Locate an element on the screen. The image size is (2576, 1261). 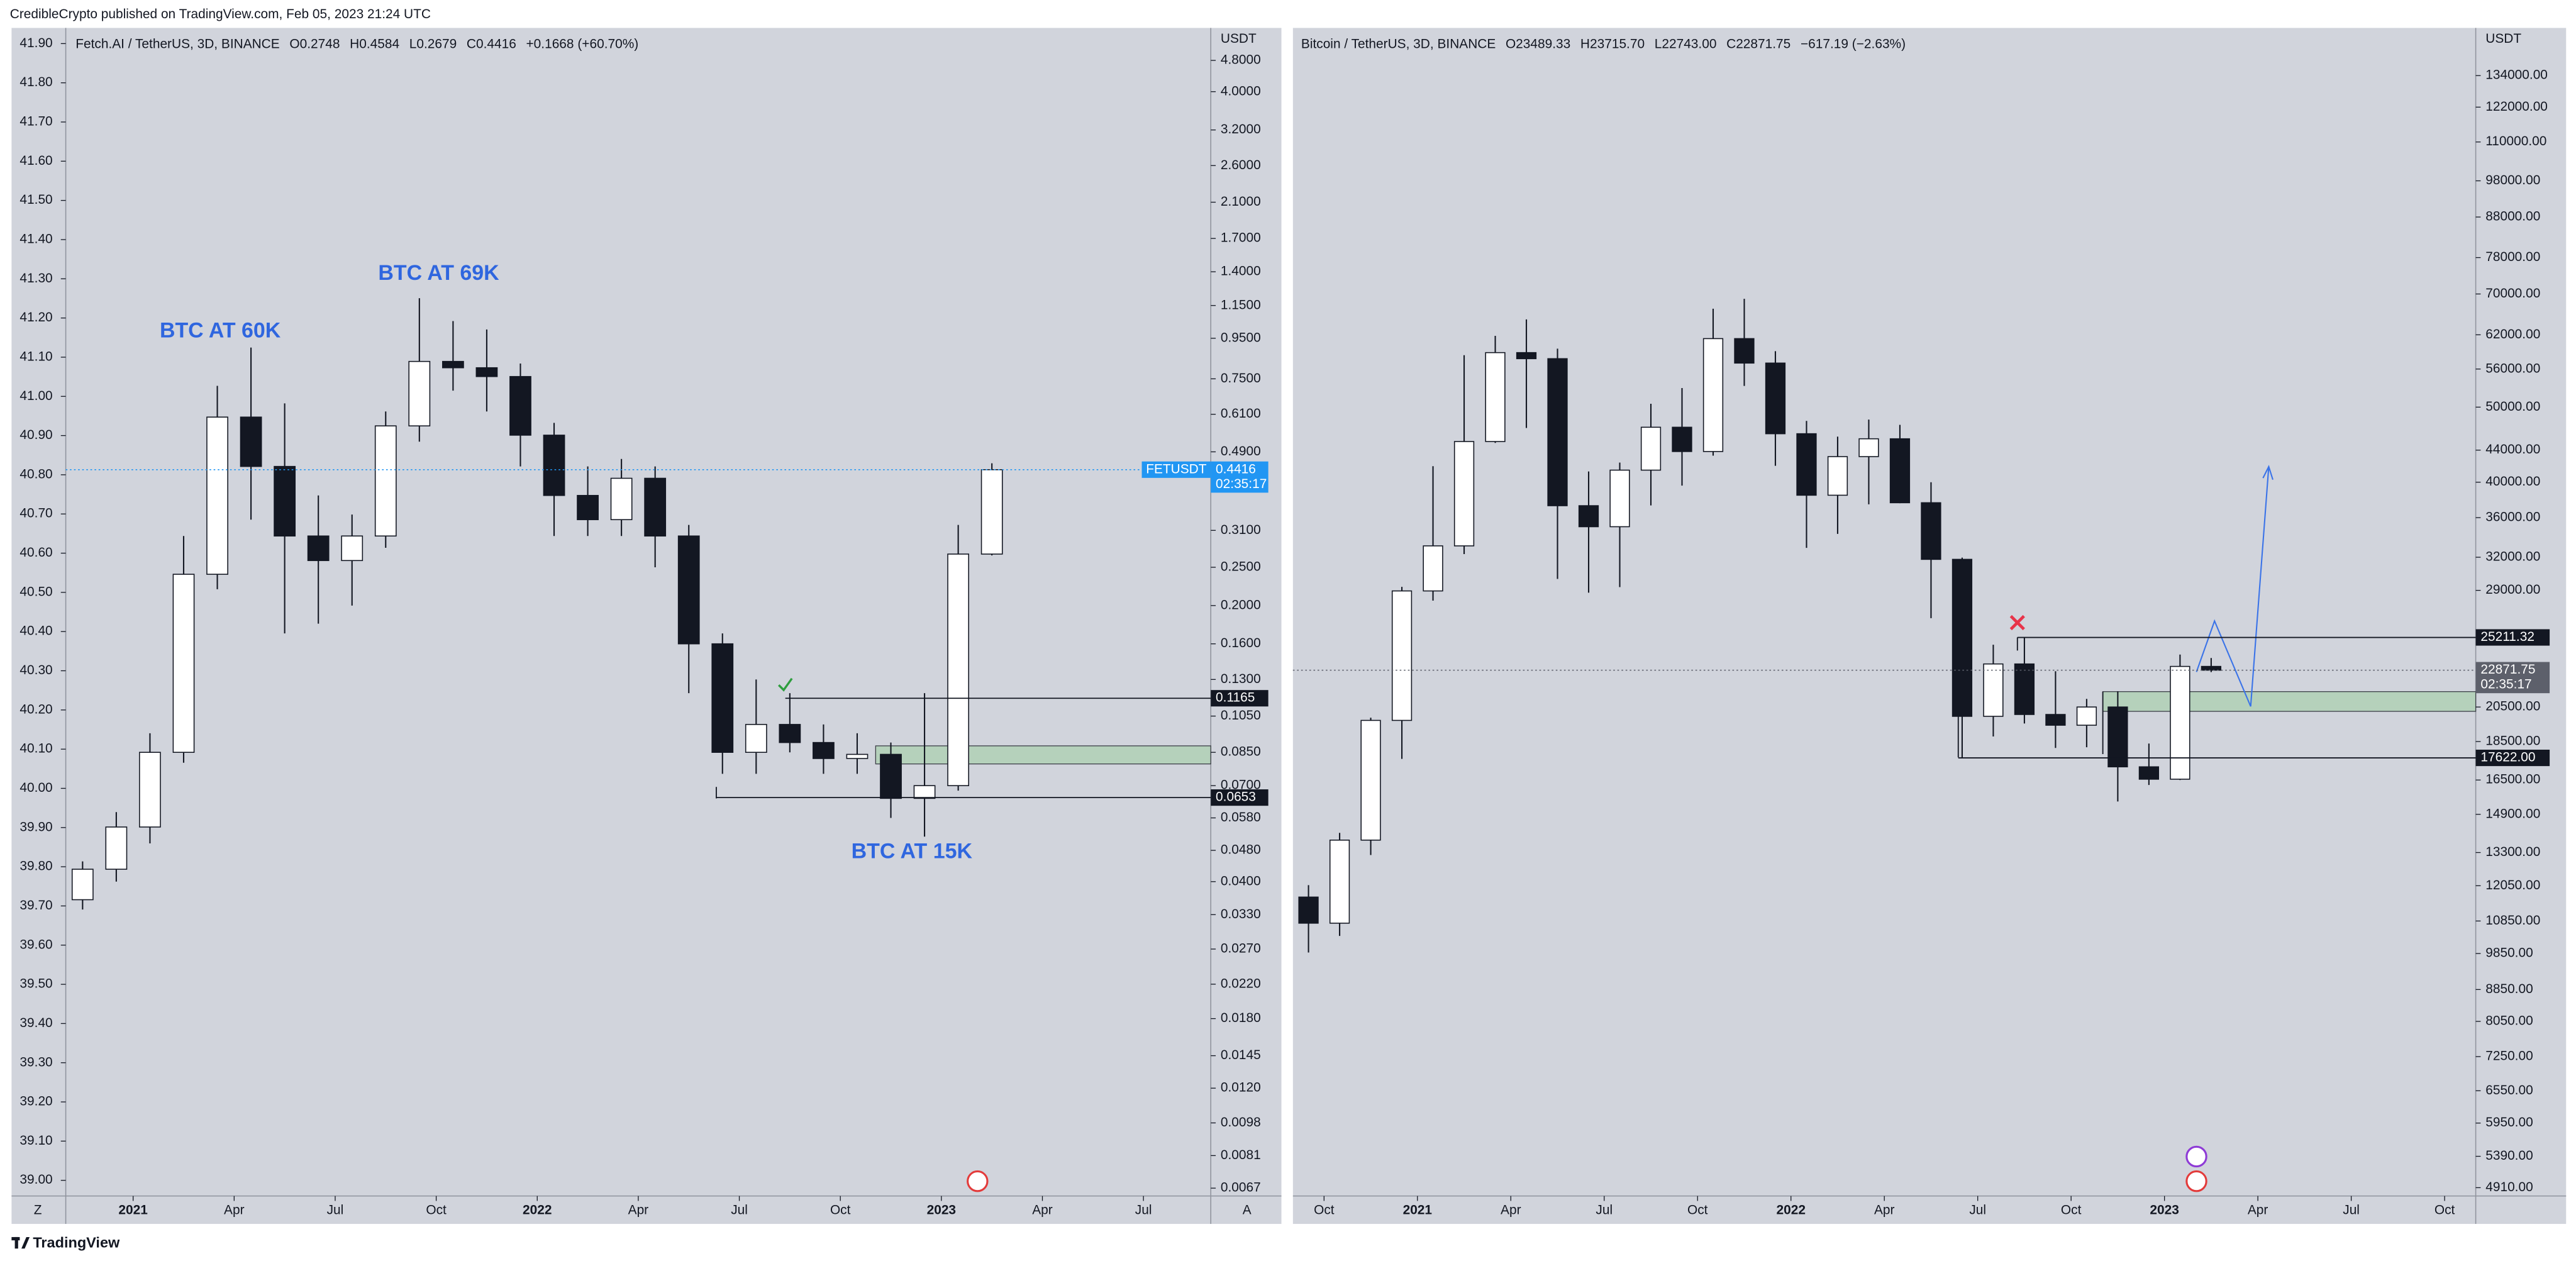
legend-value: −617.19 (−2.63%) is located at coordinates (1853, 43).